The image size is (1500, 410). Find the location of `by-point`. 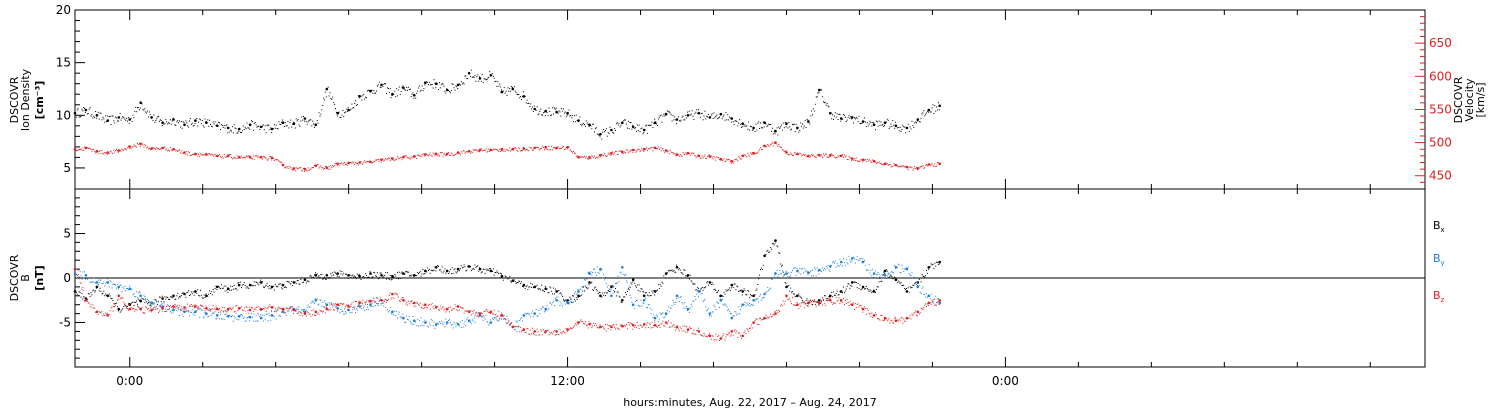

by-point is located at coordinates (239, 316).